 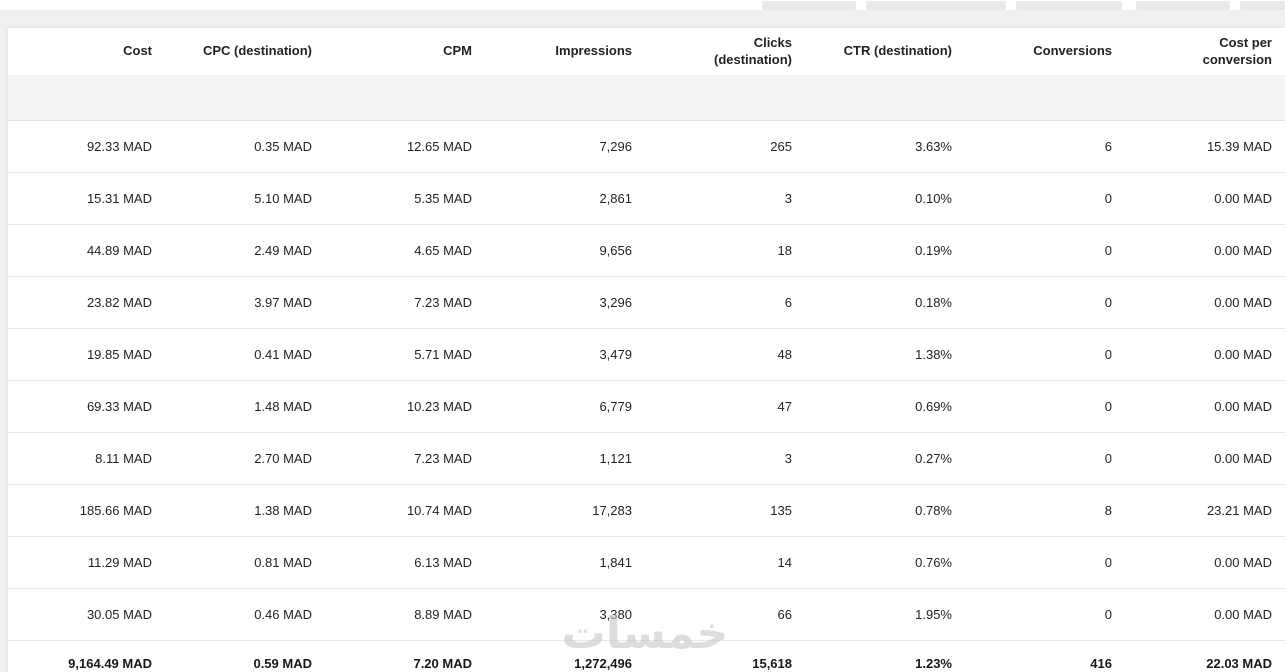 I want to click on cell: 15.31 MAD, so click(x=88, y=198).